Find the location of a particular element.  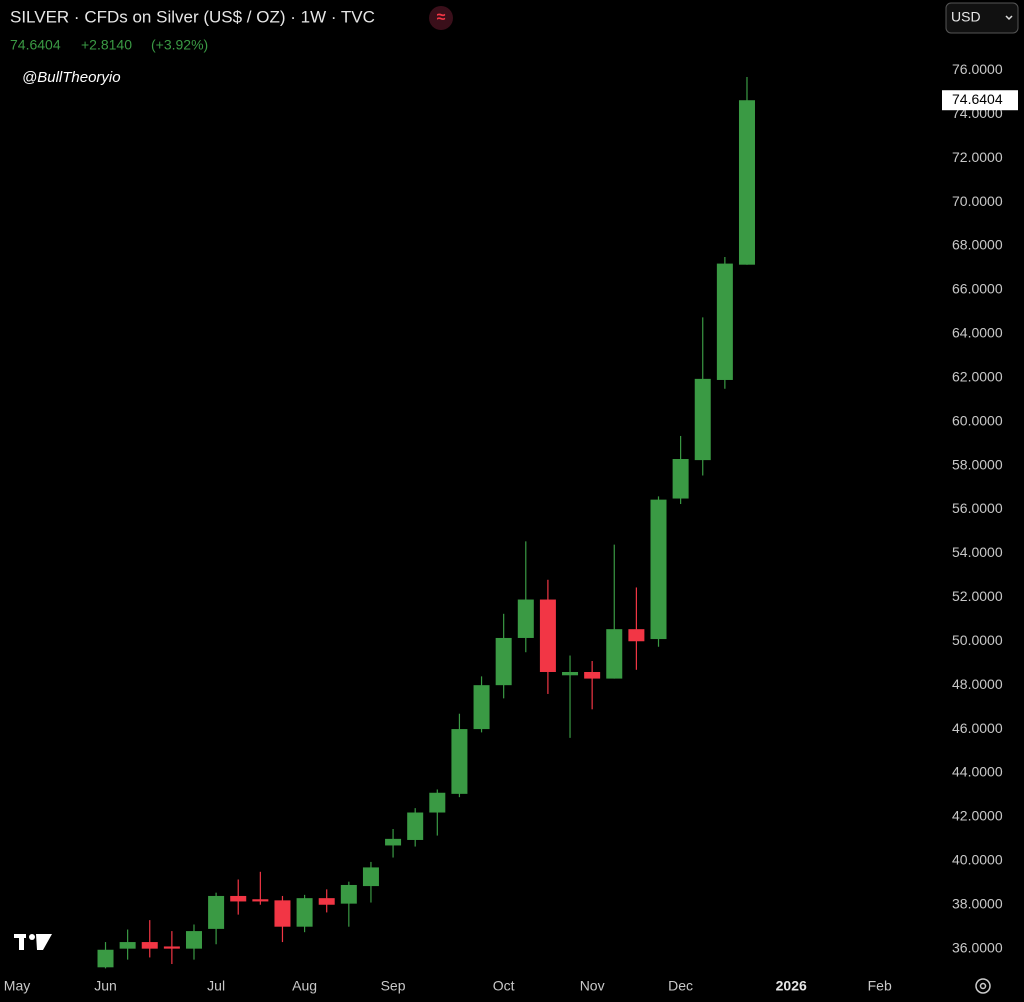

watermark: @BullTheoryio is located at coordinates (71, 77).